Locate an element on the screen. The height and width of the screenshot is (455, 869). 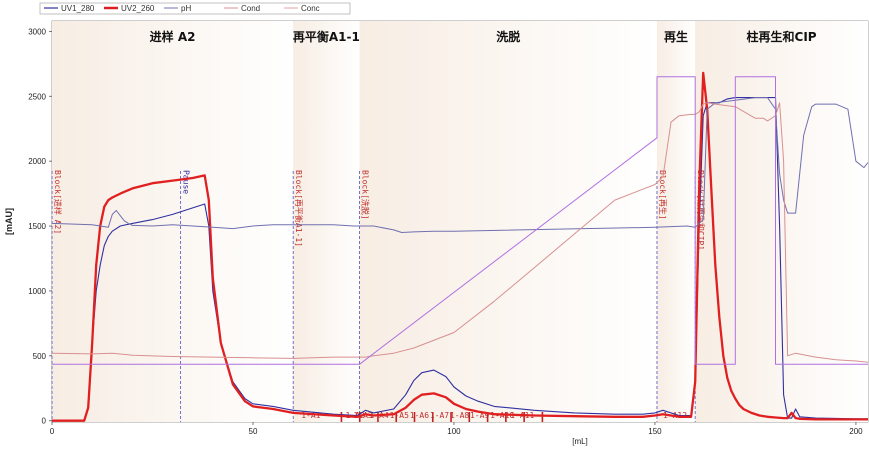
event-marker-label: Block[再生] is located at coordinates (663, 195).